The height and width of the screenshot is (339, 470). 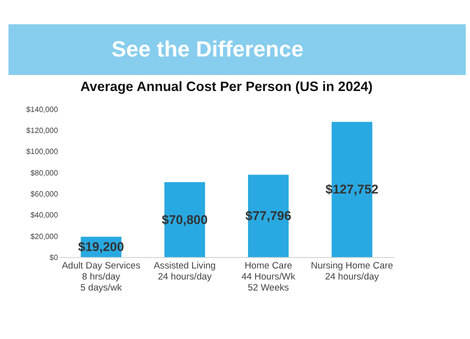 I want to click on x-tick-label: Adult Day Services 8 hrs/day 5 days/wk, so click(x=101, y=276).